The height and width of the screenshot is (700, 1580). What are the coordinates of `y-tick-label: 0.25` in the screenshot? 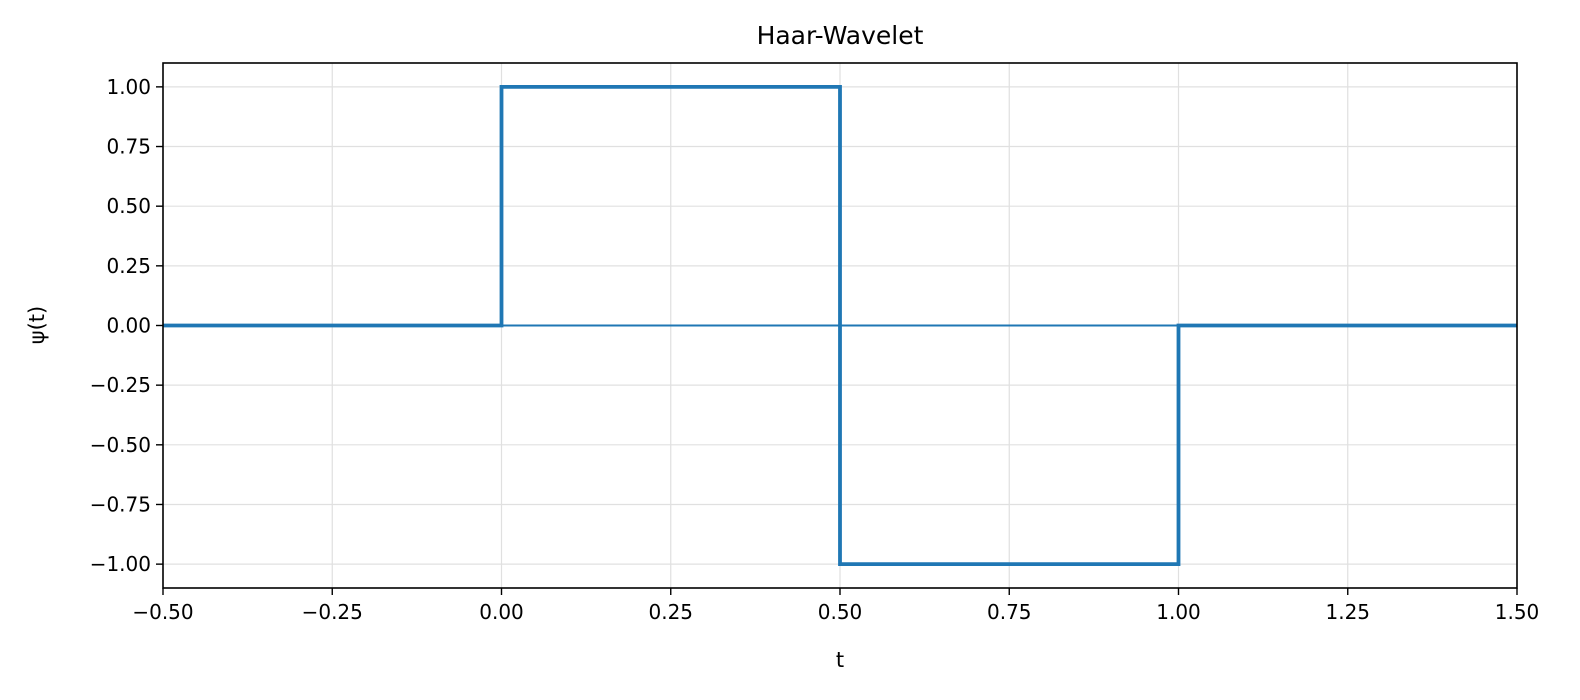 It's located at (128, 266).